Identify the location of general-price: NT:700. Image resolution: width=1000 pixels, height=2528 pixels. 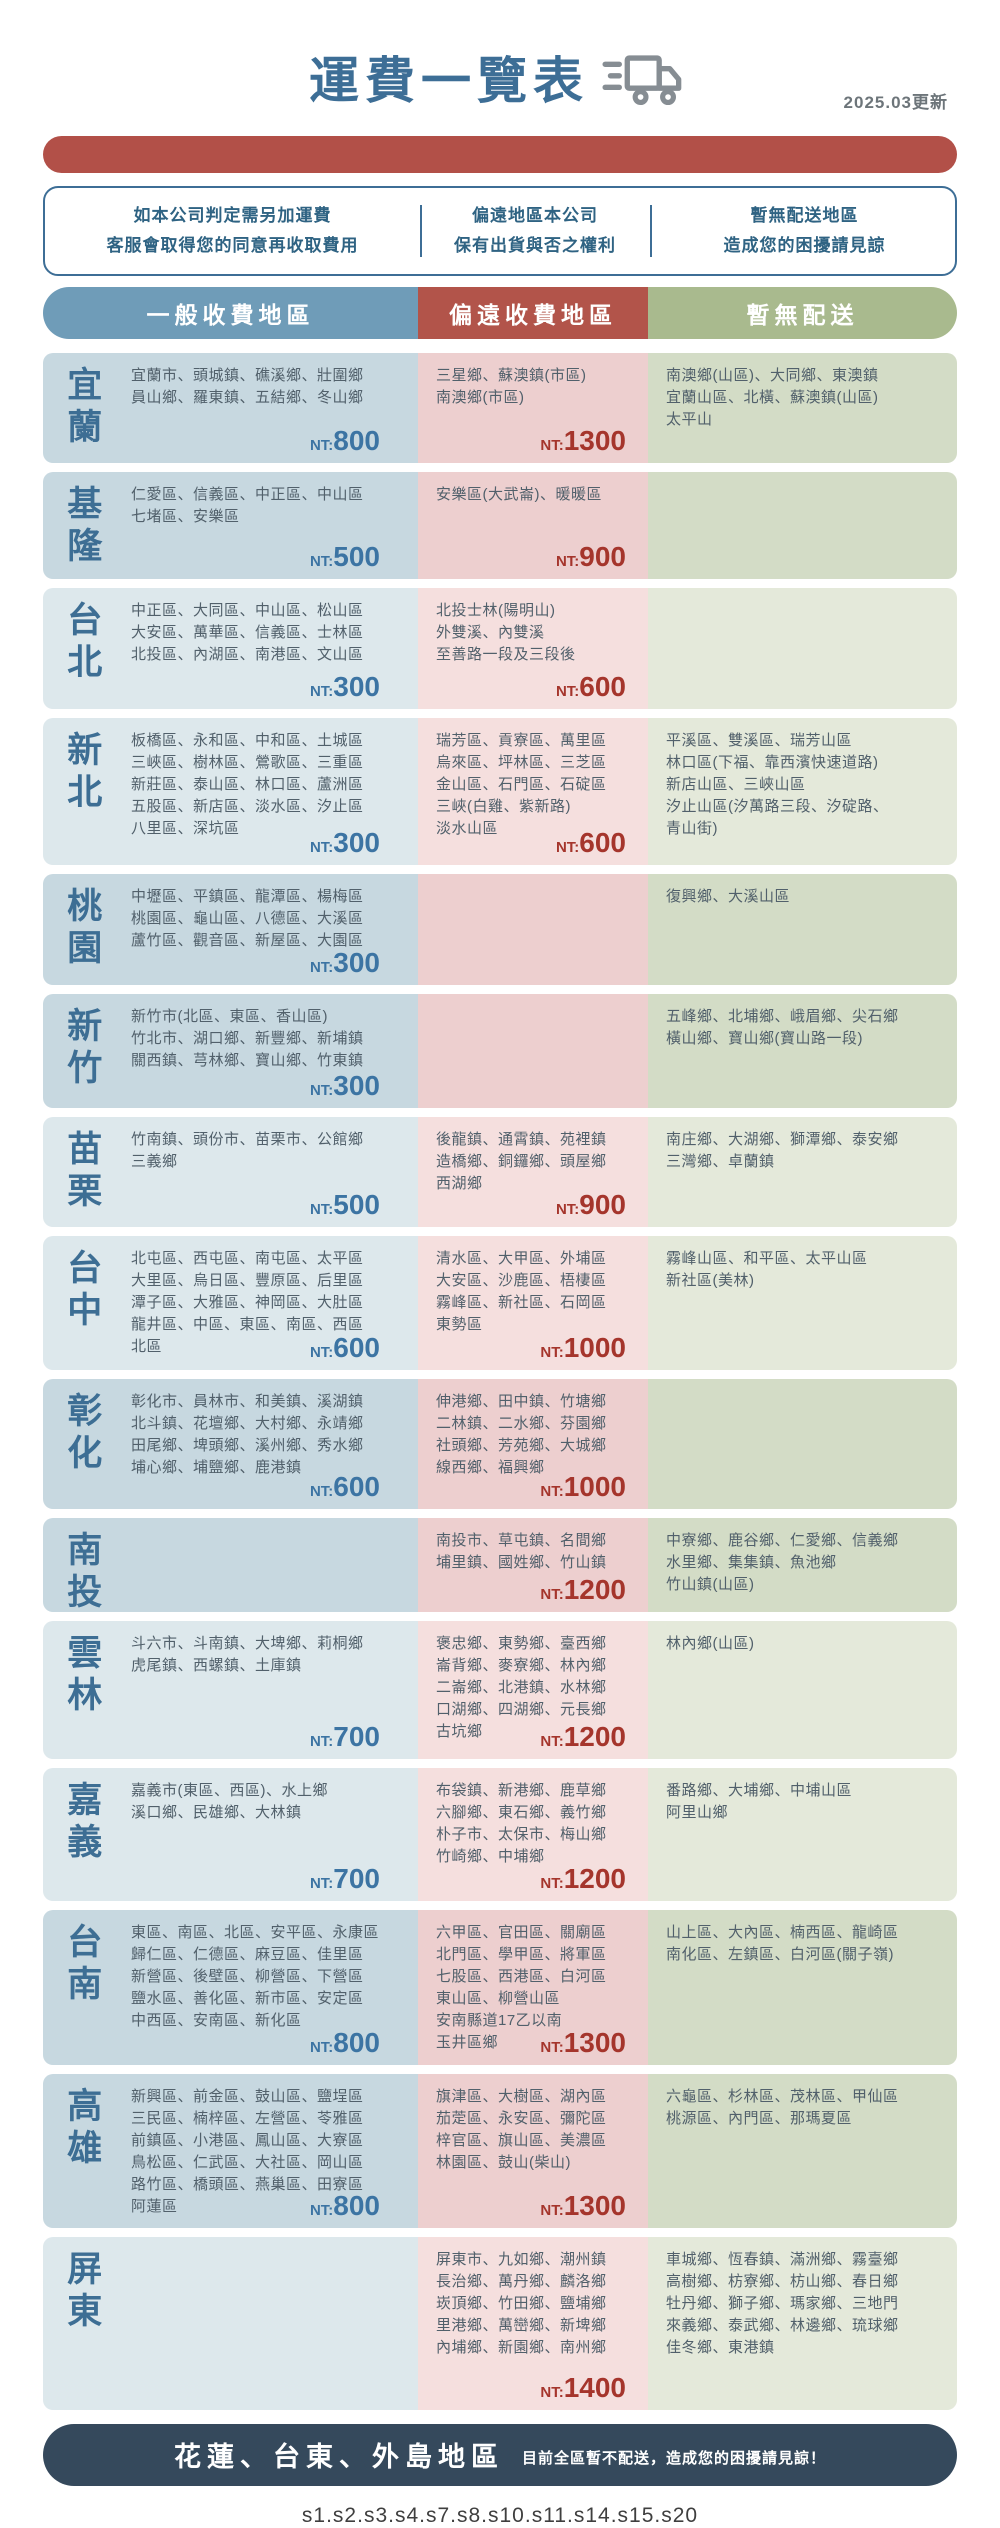
(345, 1879).